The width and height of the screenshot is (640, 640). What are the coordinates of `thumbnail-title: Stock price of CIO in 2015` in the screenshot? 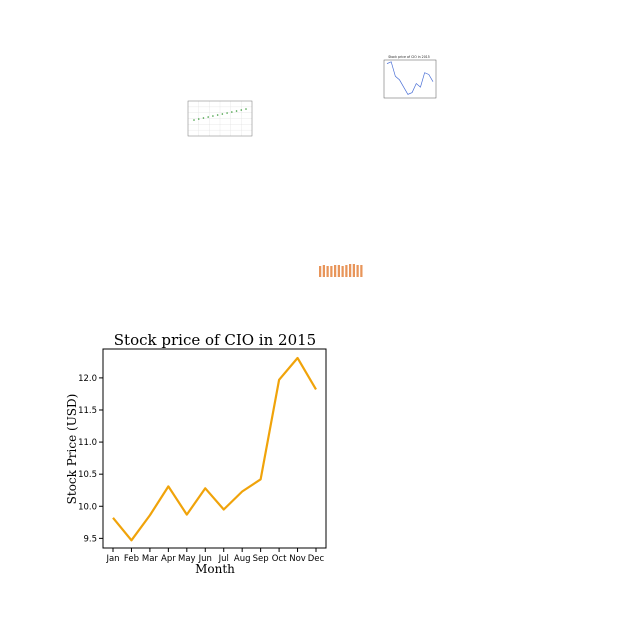 It's located at (409, 57).